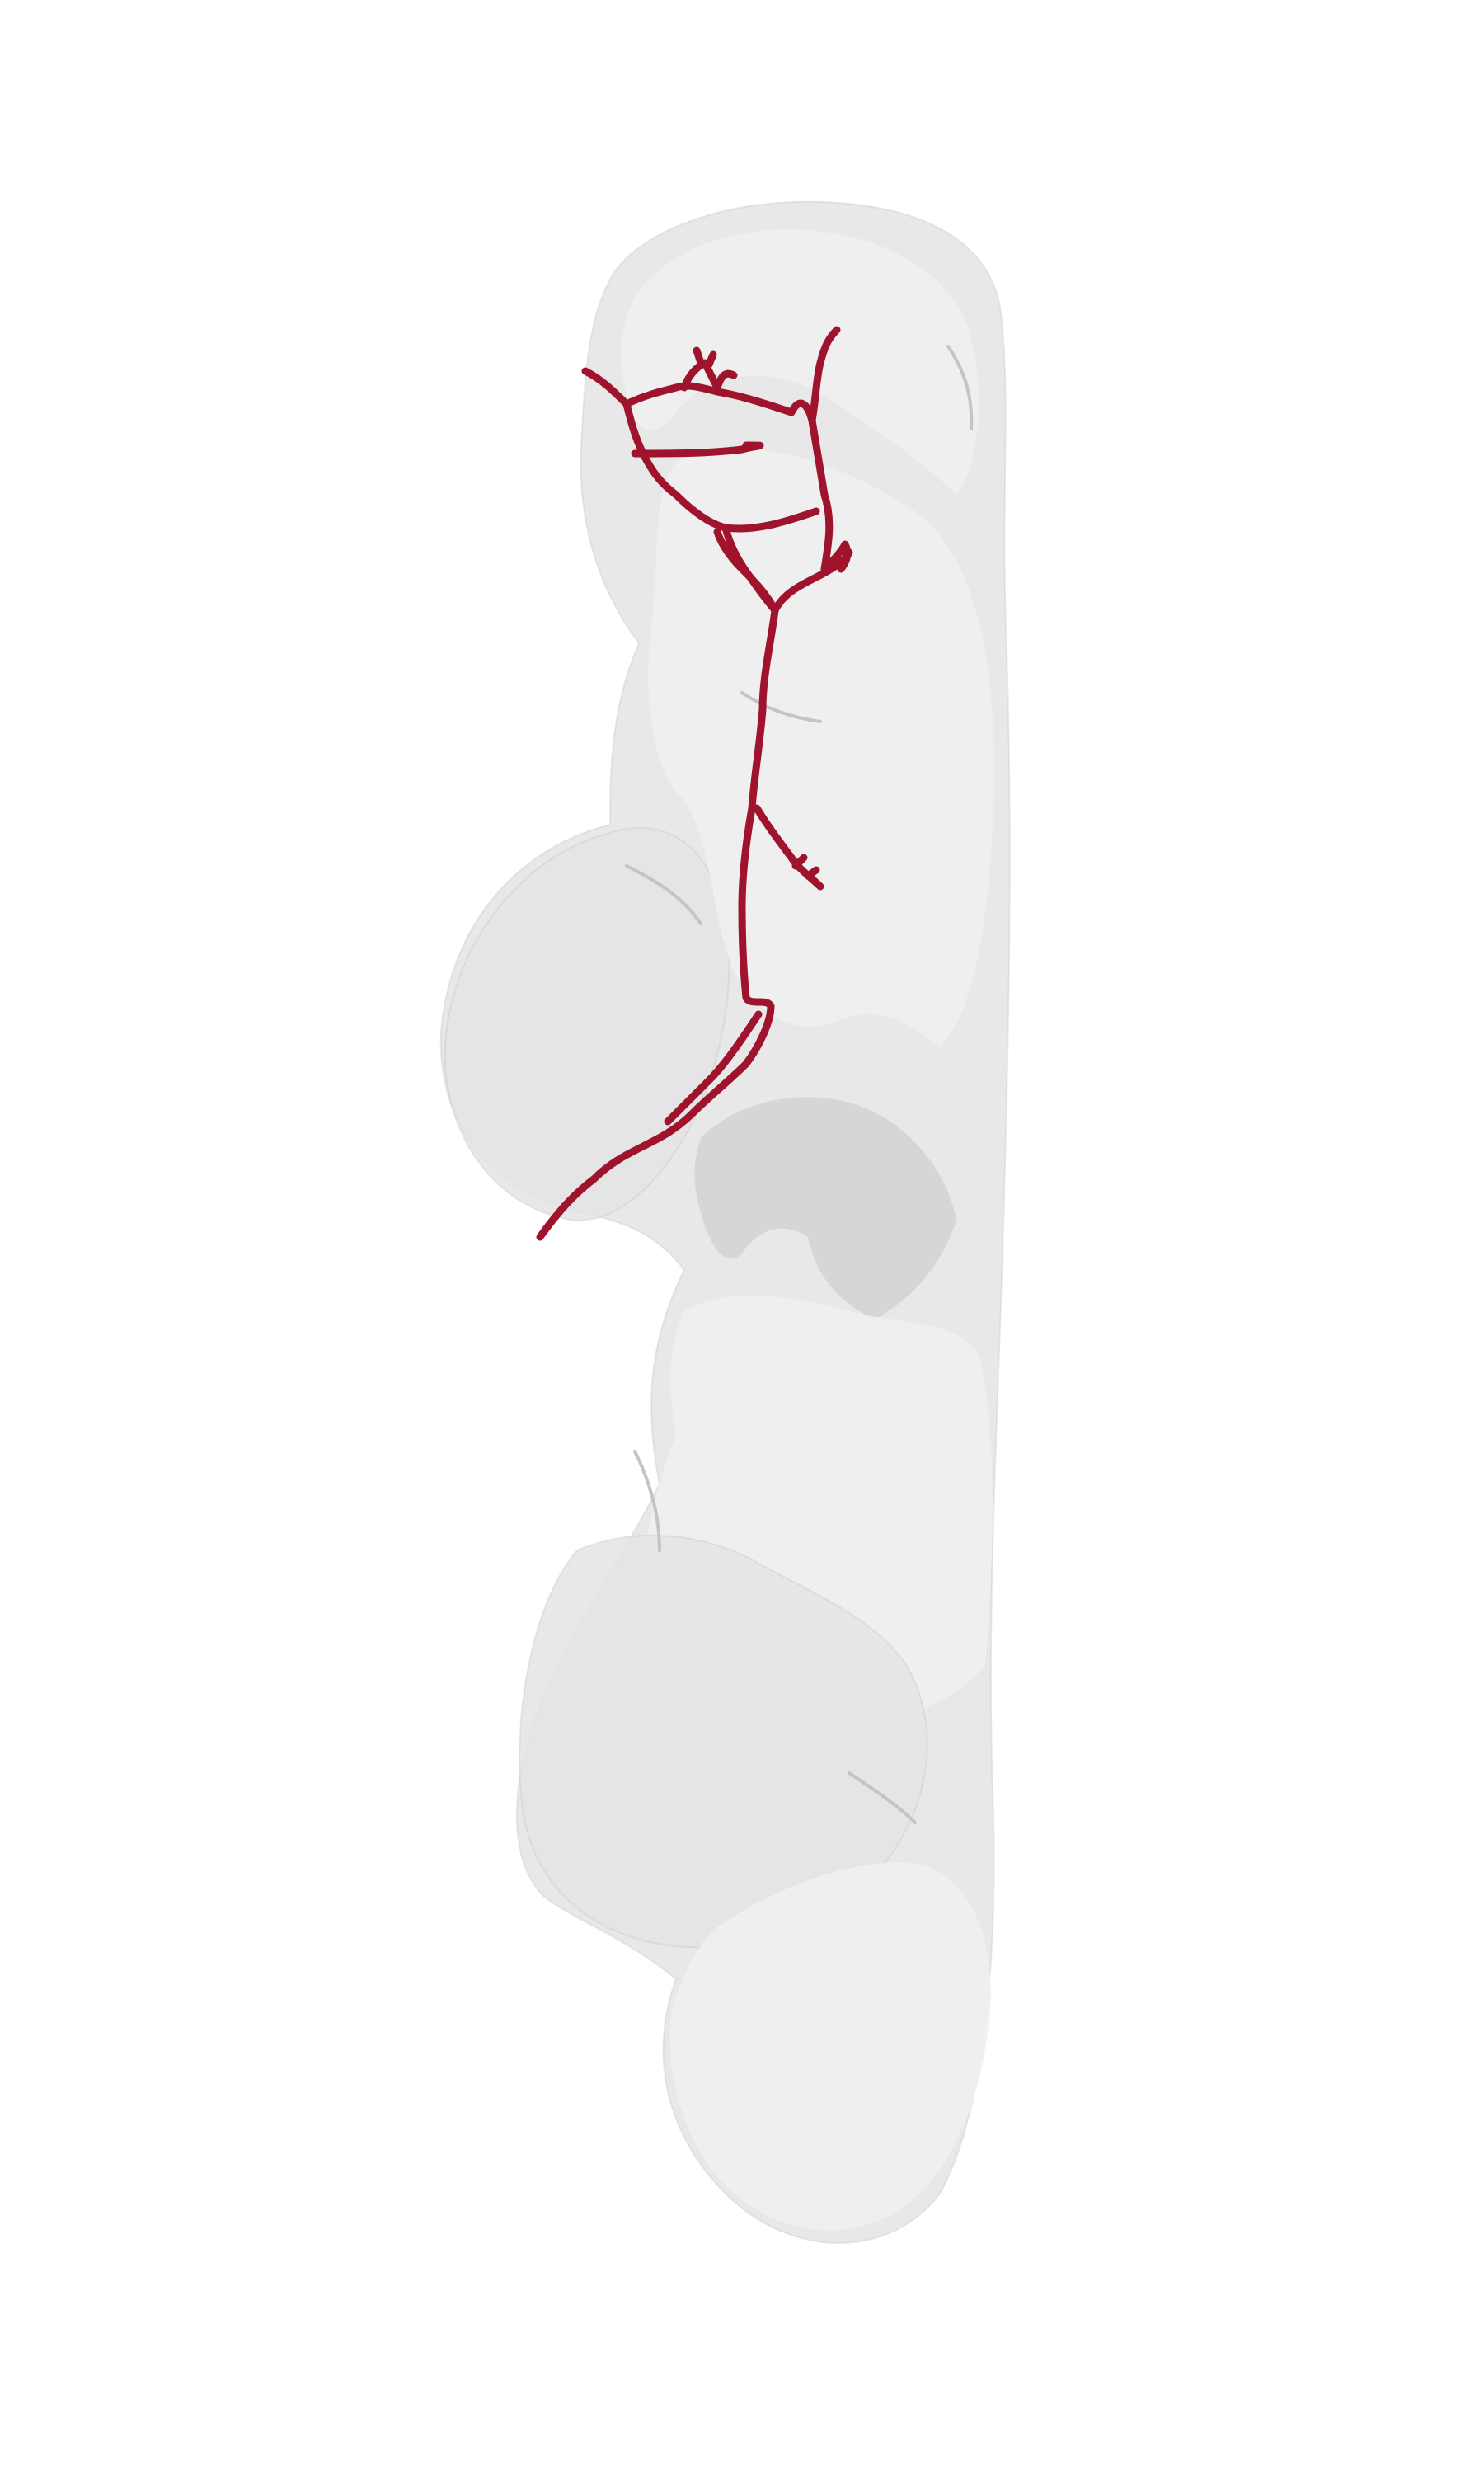 The image size is (1484, 2474). What do you see at coordinates (830, 2046) in the screenshot?
I see `tissue-bottom-lobe` at bounding box center [830, 2046].